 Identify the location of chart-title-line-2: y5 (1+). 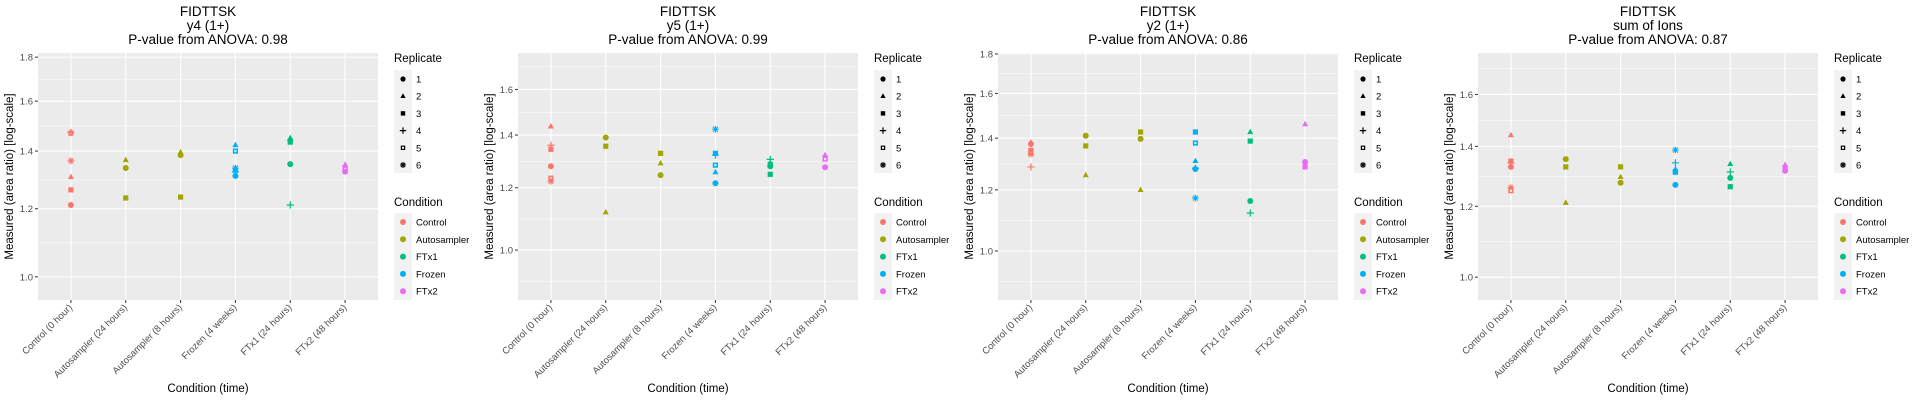
(688, 25).